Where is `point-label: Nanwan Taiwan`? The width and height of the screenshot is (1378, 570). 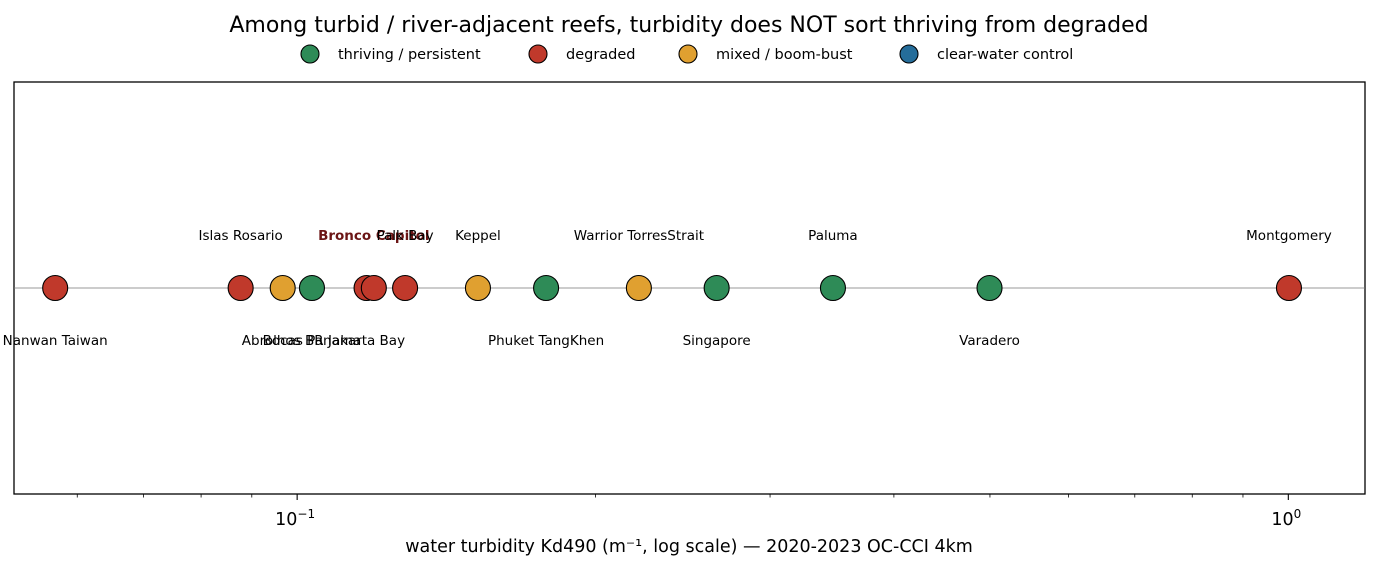
point-label: Nanwan Taiwan is located at coordinates (55, 341).